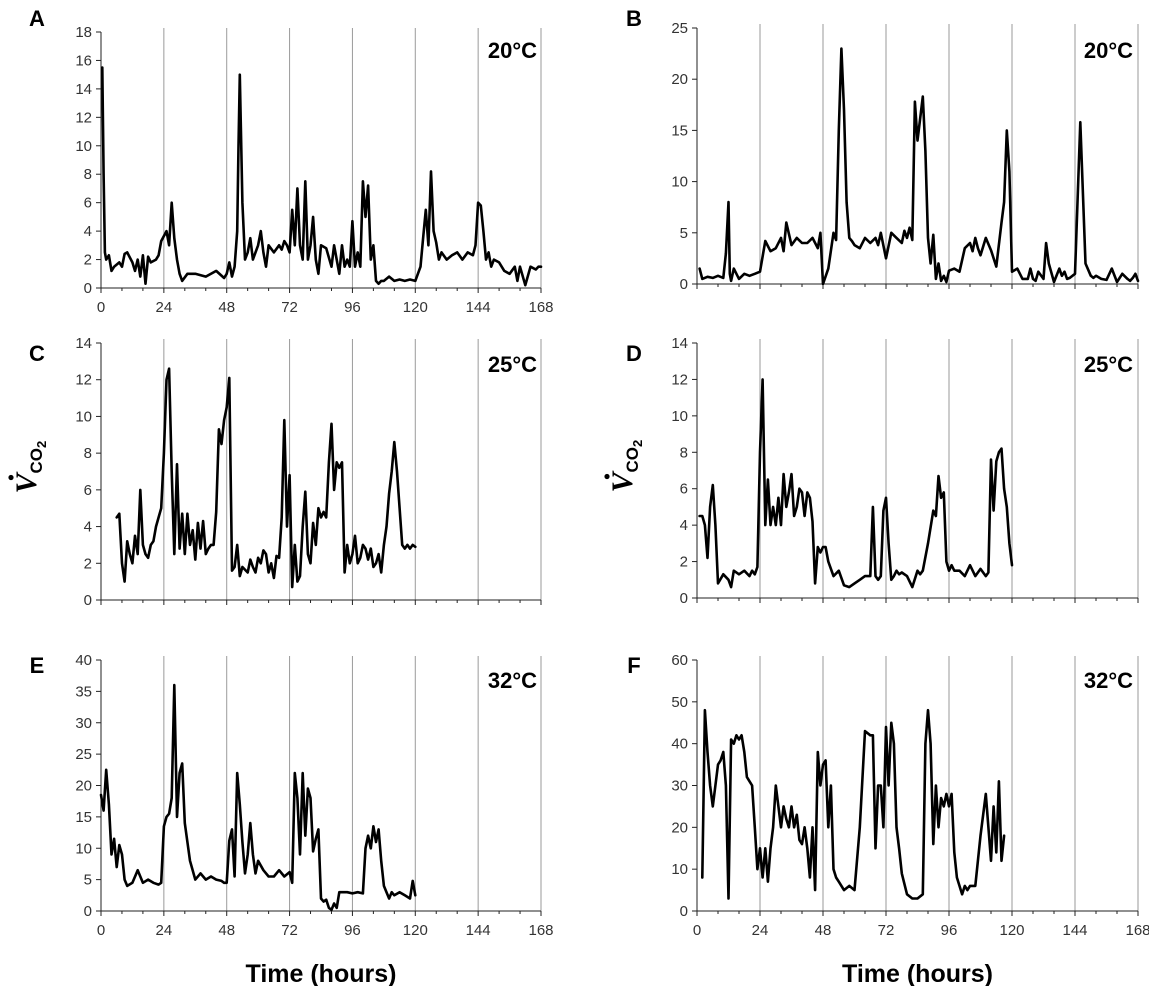 This screenshot has width=1149, height=986. I want to click on y-tick-label: 35, so click(83, 691).